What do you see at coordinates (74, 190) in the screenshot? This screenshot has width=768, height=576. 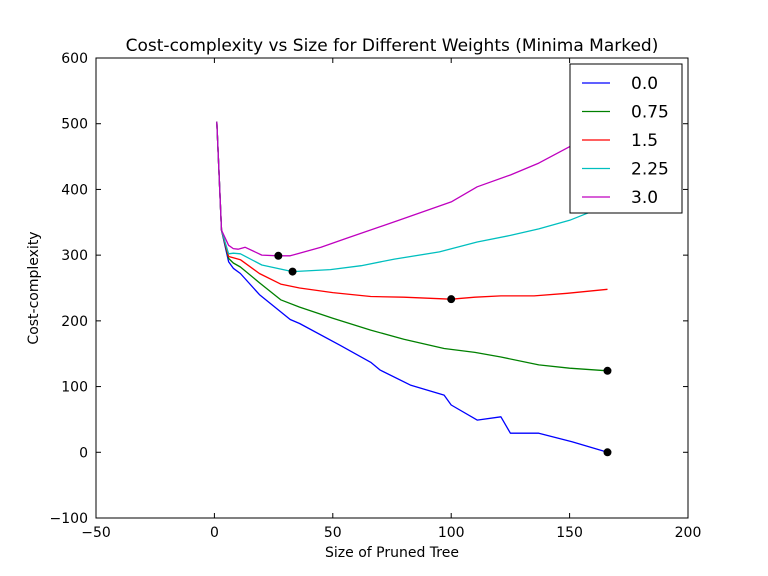 I see `y-tick-label: 400` at bounding box center [74, 190].